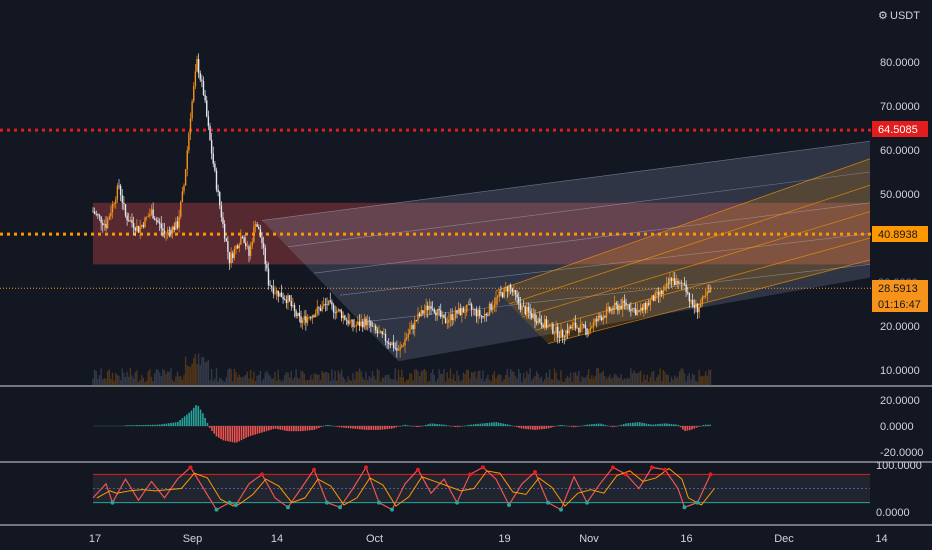 The image size is (932, 550). What do you see at coordinates (481, 488) in the screenshot?
I see `stochastic-pane` at bounding box center [481, 488].